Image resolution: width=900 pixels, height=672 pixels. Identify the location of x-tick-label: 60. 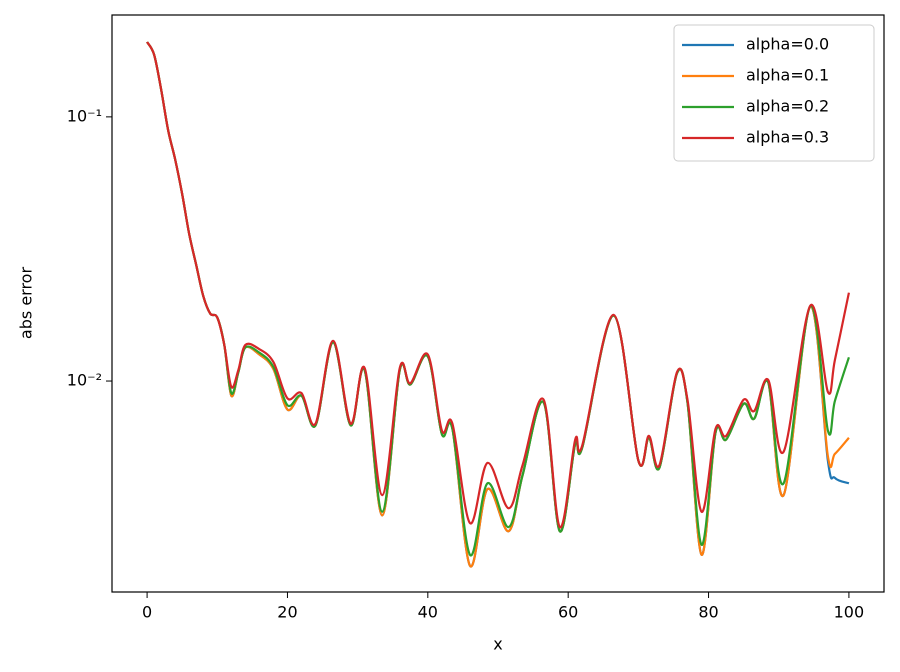
(568, 612).